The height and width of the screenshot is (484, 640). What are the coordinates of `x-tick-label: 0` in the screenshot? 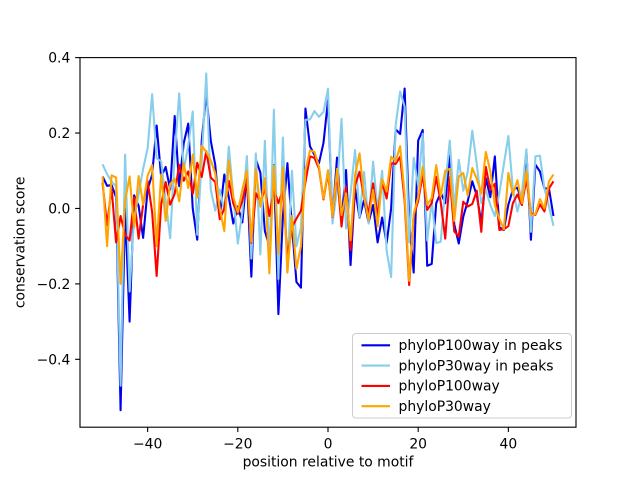 It's located at (328, 444).